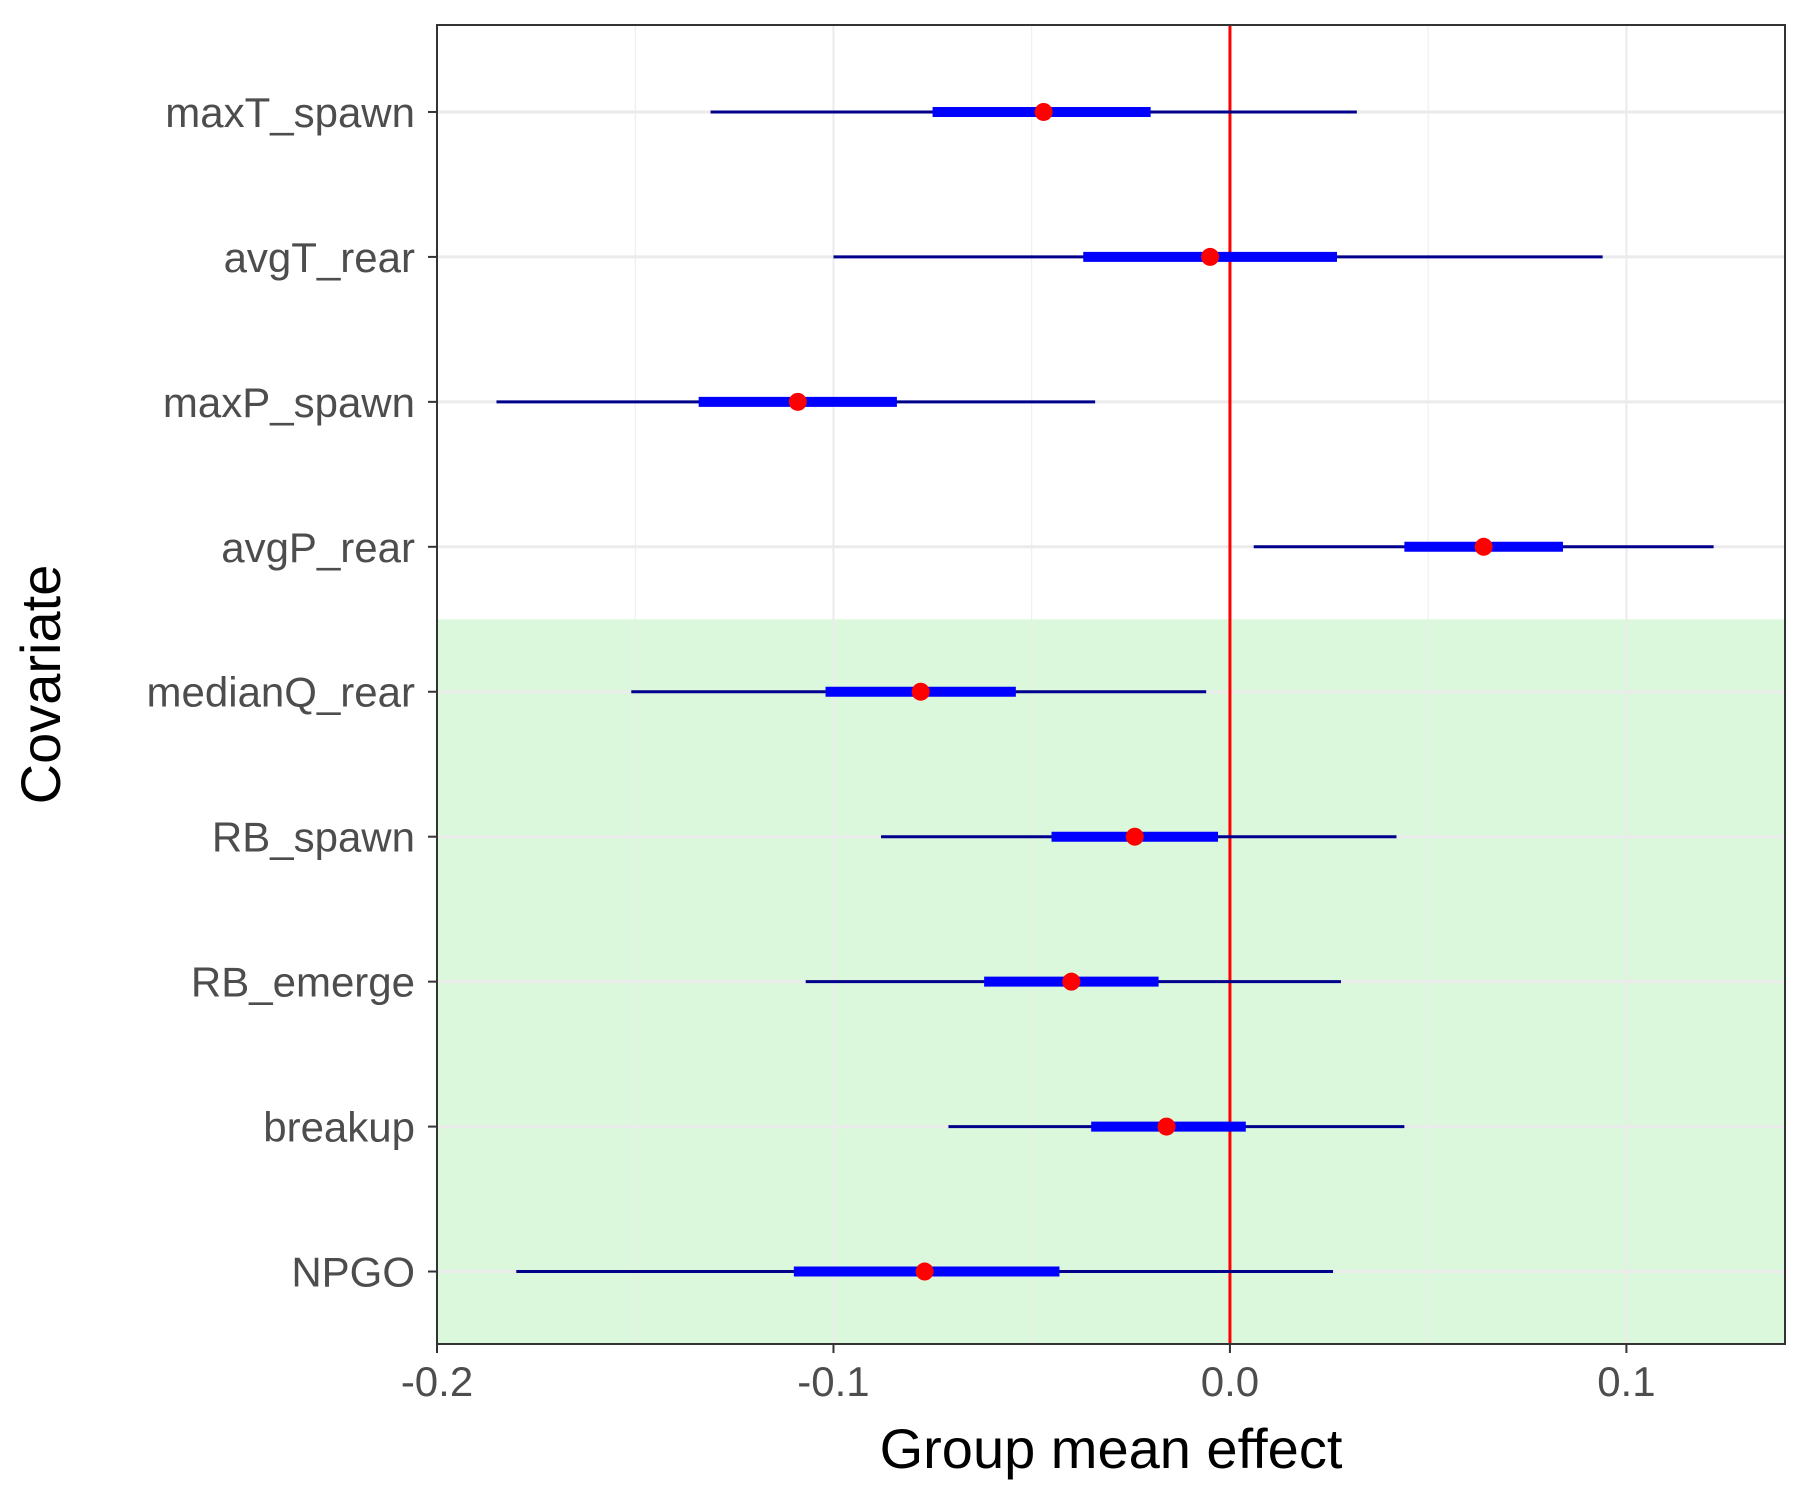 This screenshot has width=1800, height=1500. I want to click on covariate-avgP_rear, so click(1483, 546).